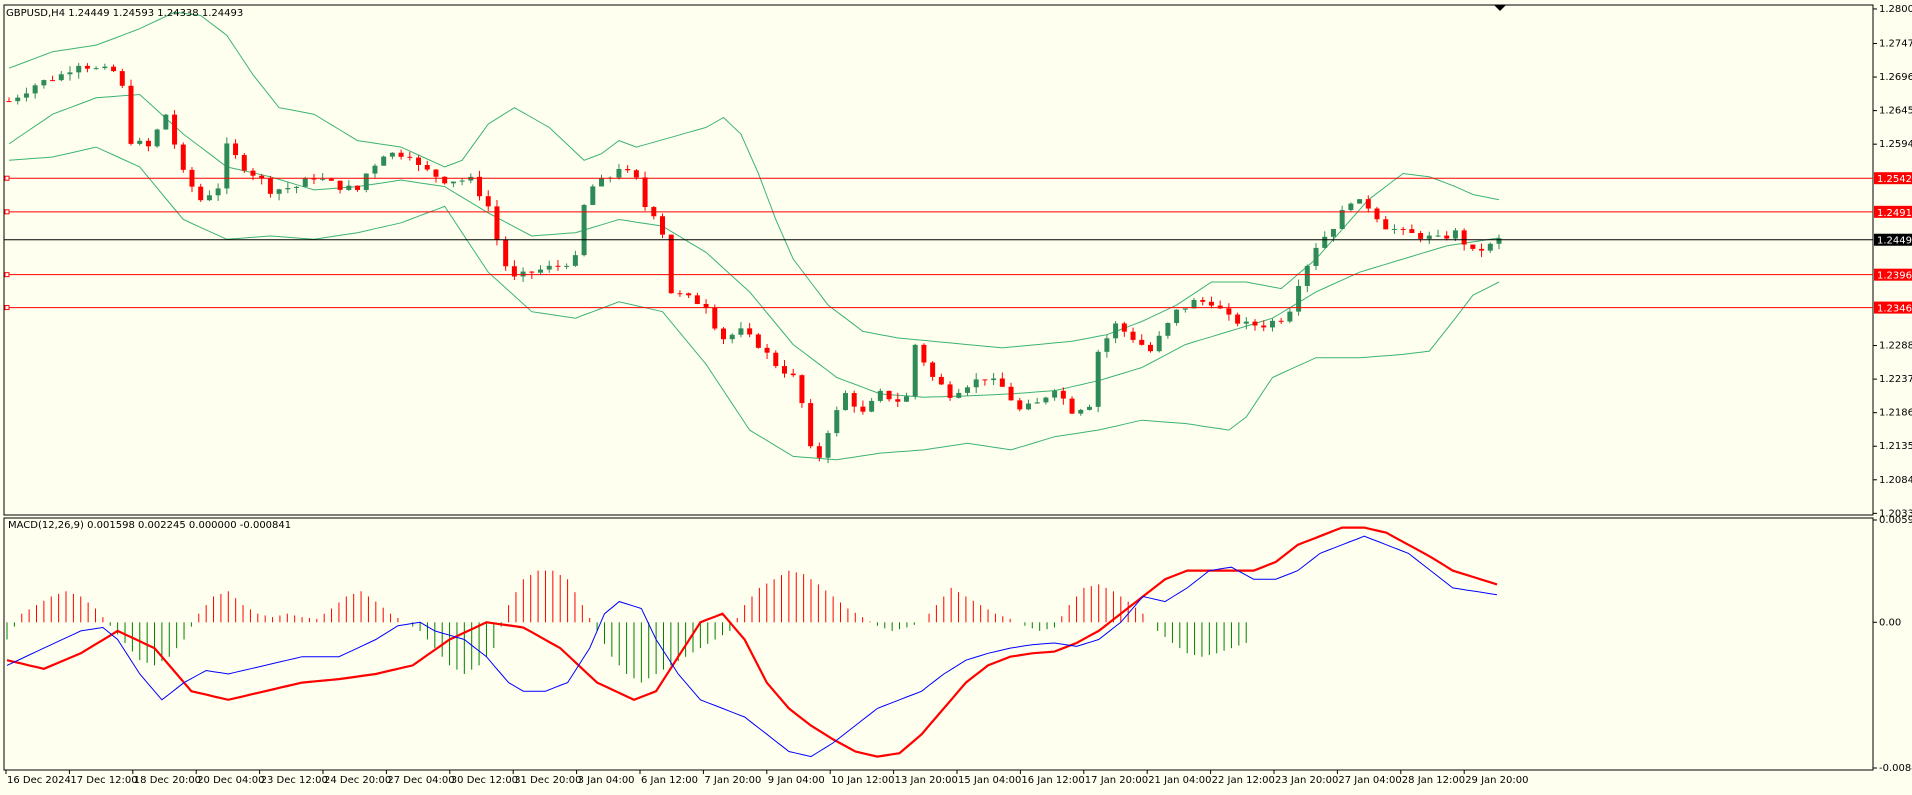  What do you see at coordinates (1895, 346) in the screenshot?
I see `price-tick-label: 1.22885` at bounding box center [1895, 346].